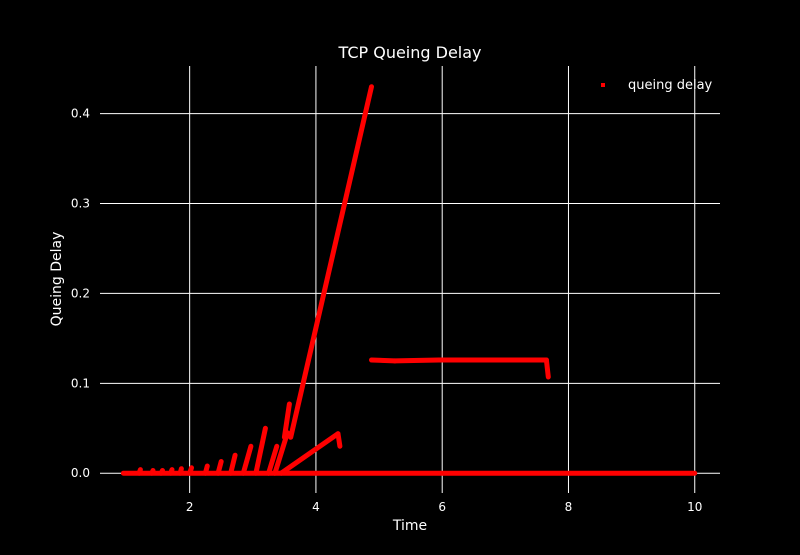 The image size is (800, 555). What do you see at coordinates (80, 473) in the screenshot?
I see `y-tick-label: 0.0` at bounding box center [80, 473].